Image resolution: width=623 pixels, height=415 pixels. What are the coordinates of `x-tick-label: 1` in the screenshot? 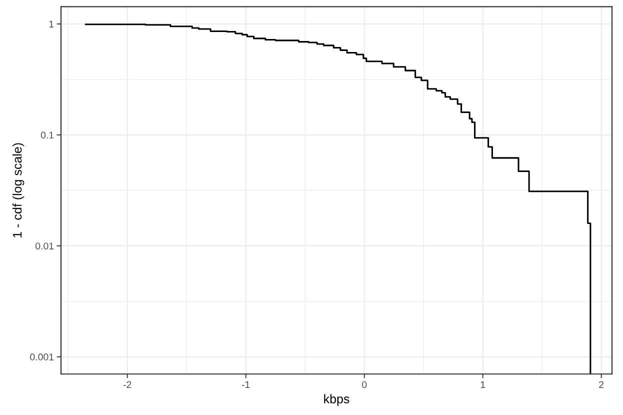 It's located at (483, 384).